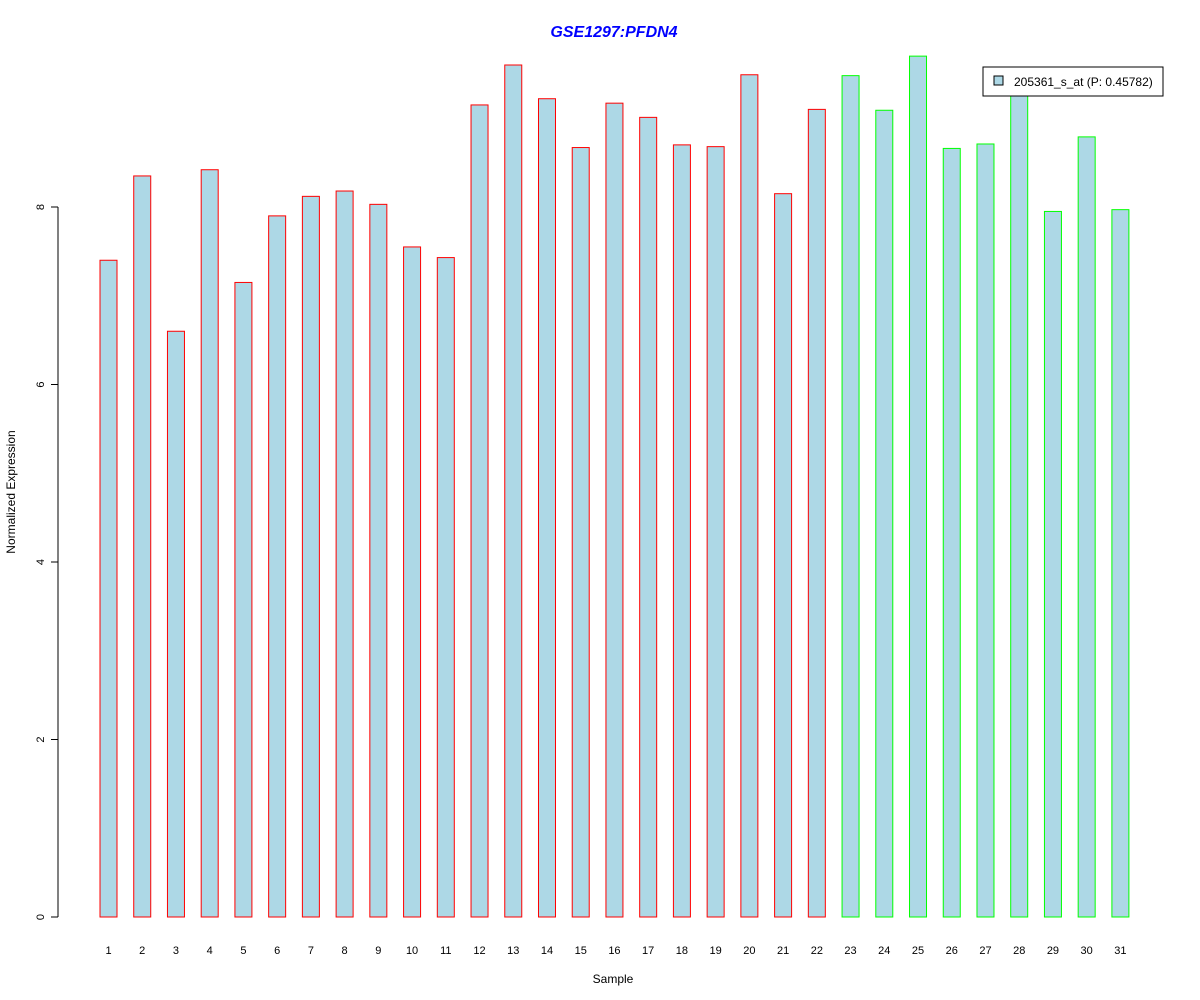 The image size is (1200, 1000). Describe the element at coordinates (749, 951) in the screenshot. I see `x-tick-label: 20` at that location.